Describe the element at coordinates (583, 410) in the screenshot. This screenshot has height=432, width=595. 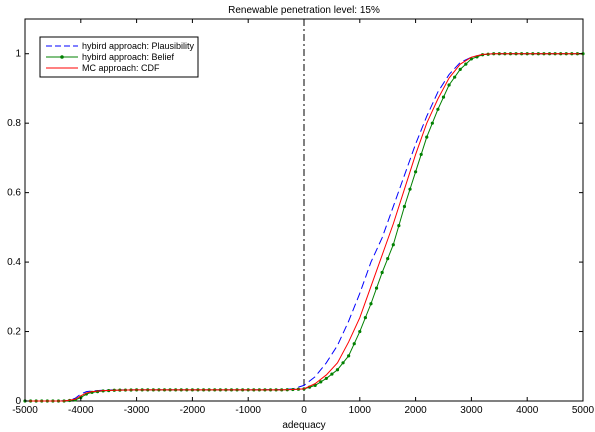
I see `x-tick-label: 5000` at that location.